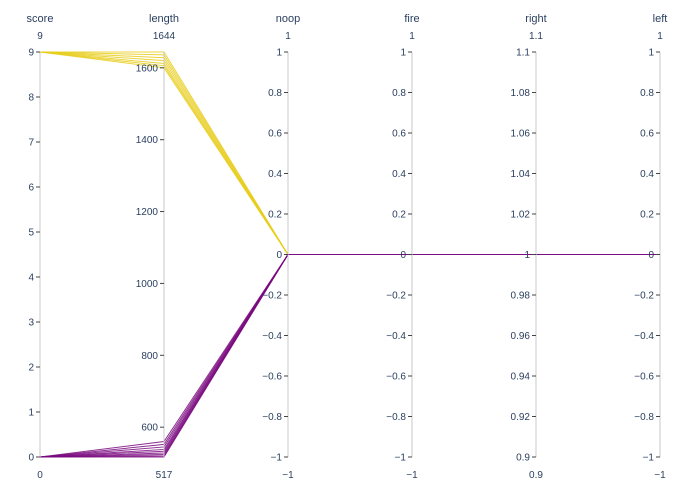 The height and width of the screenshot is (500, 700). What do you see at coordinates (147, 284) in the screenshot?
I see `axis-tick-label: 1000` at bounding box center [147, 284].